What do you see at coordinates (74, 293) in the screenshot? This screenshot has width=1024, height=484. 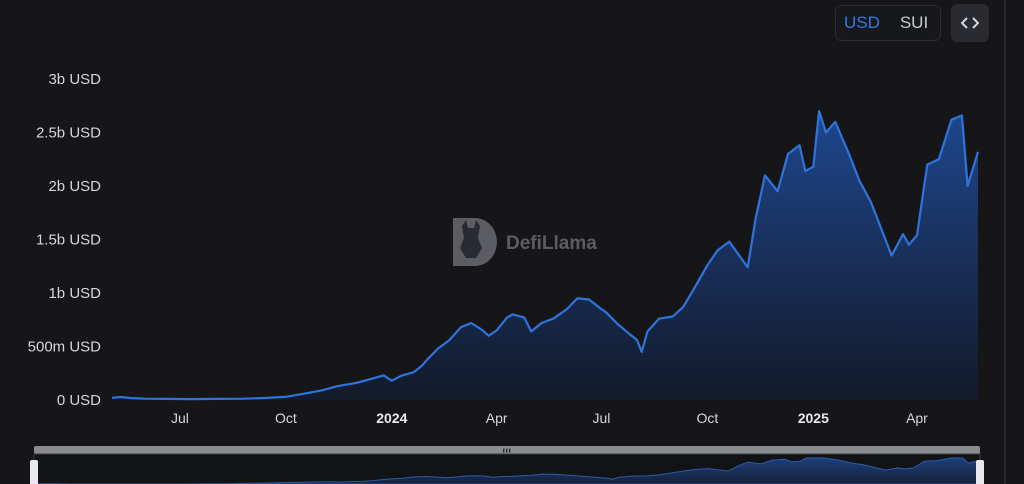 I see `y-tick-label: 1b USD` at bounding box center [74, 293].